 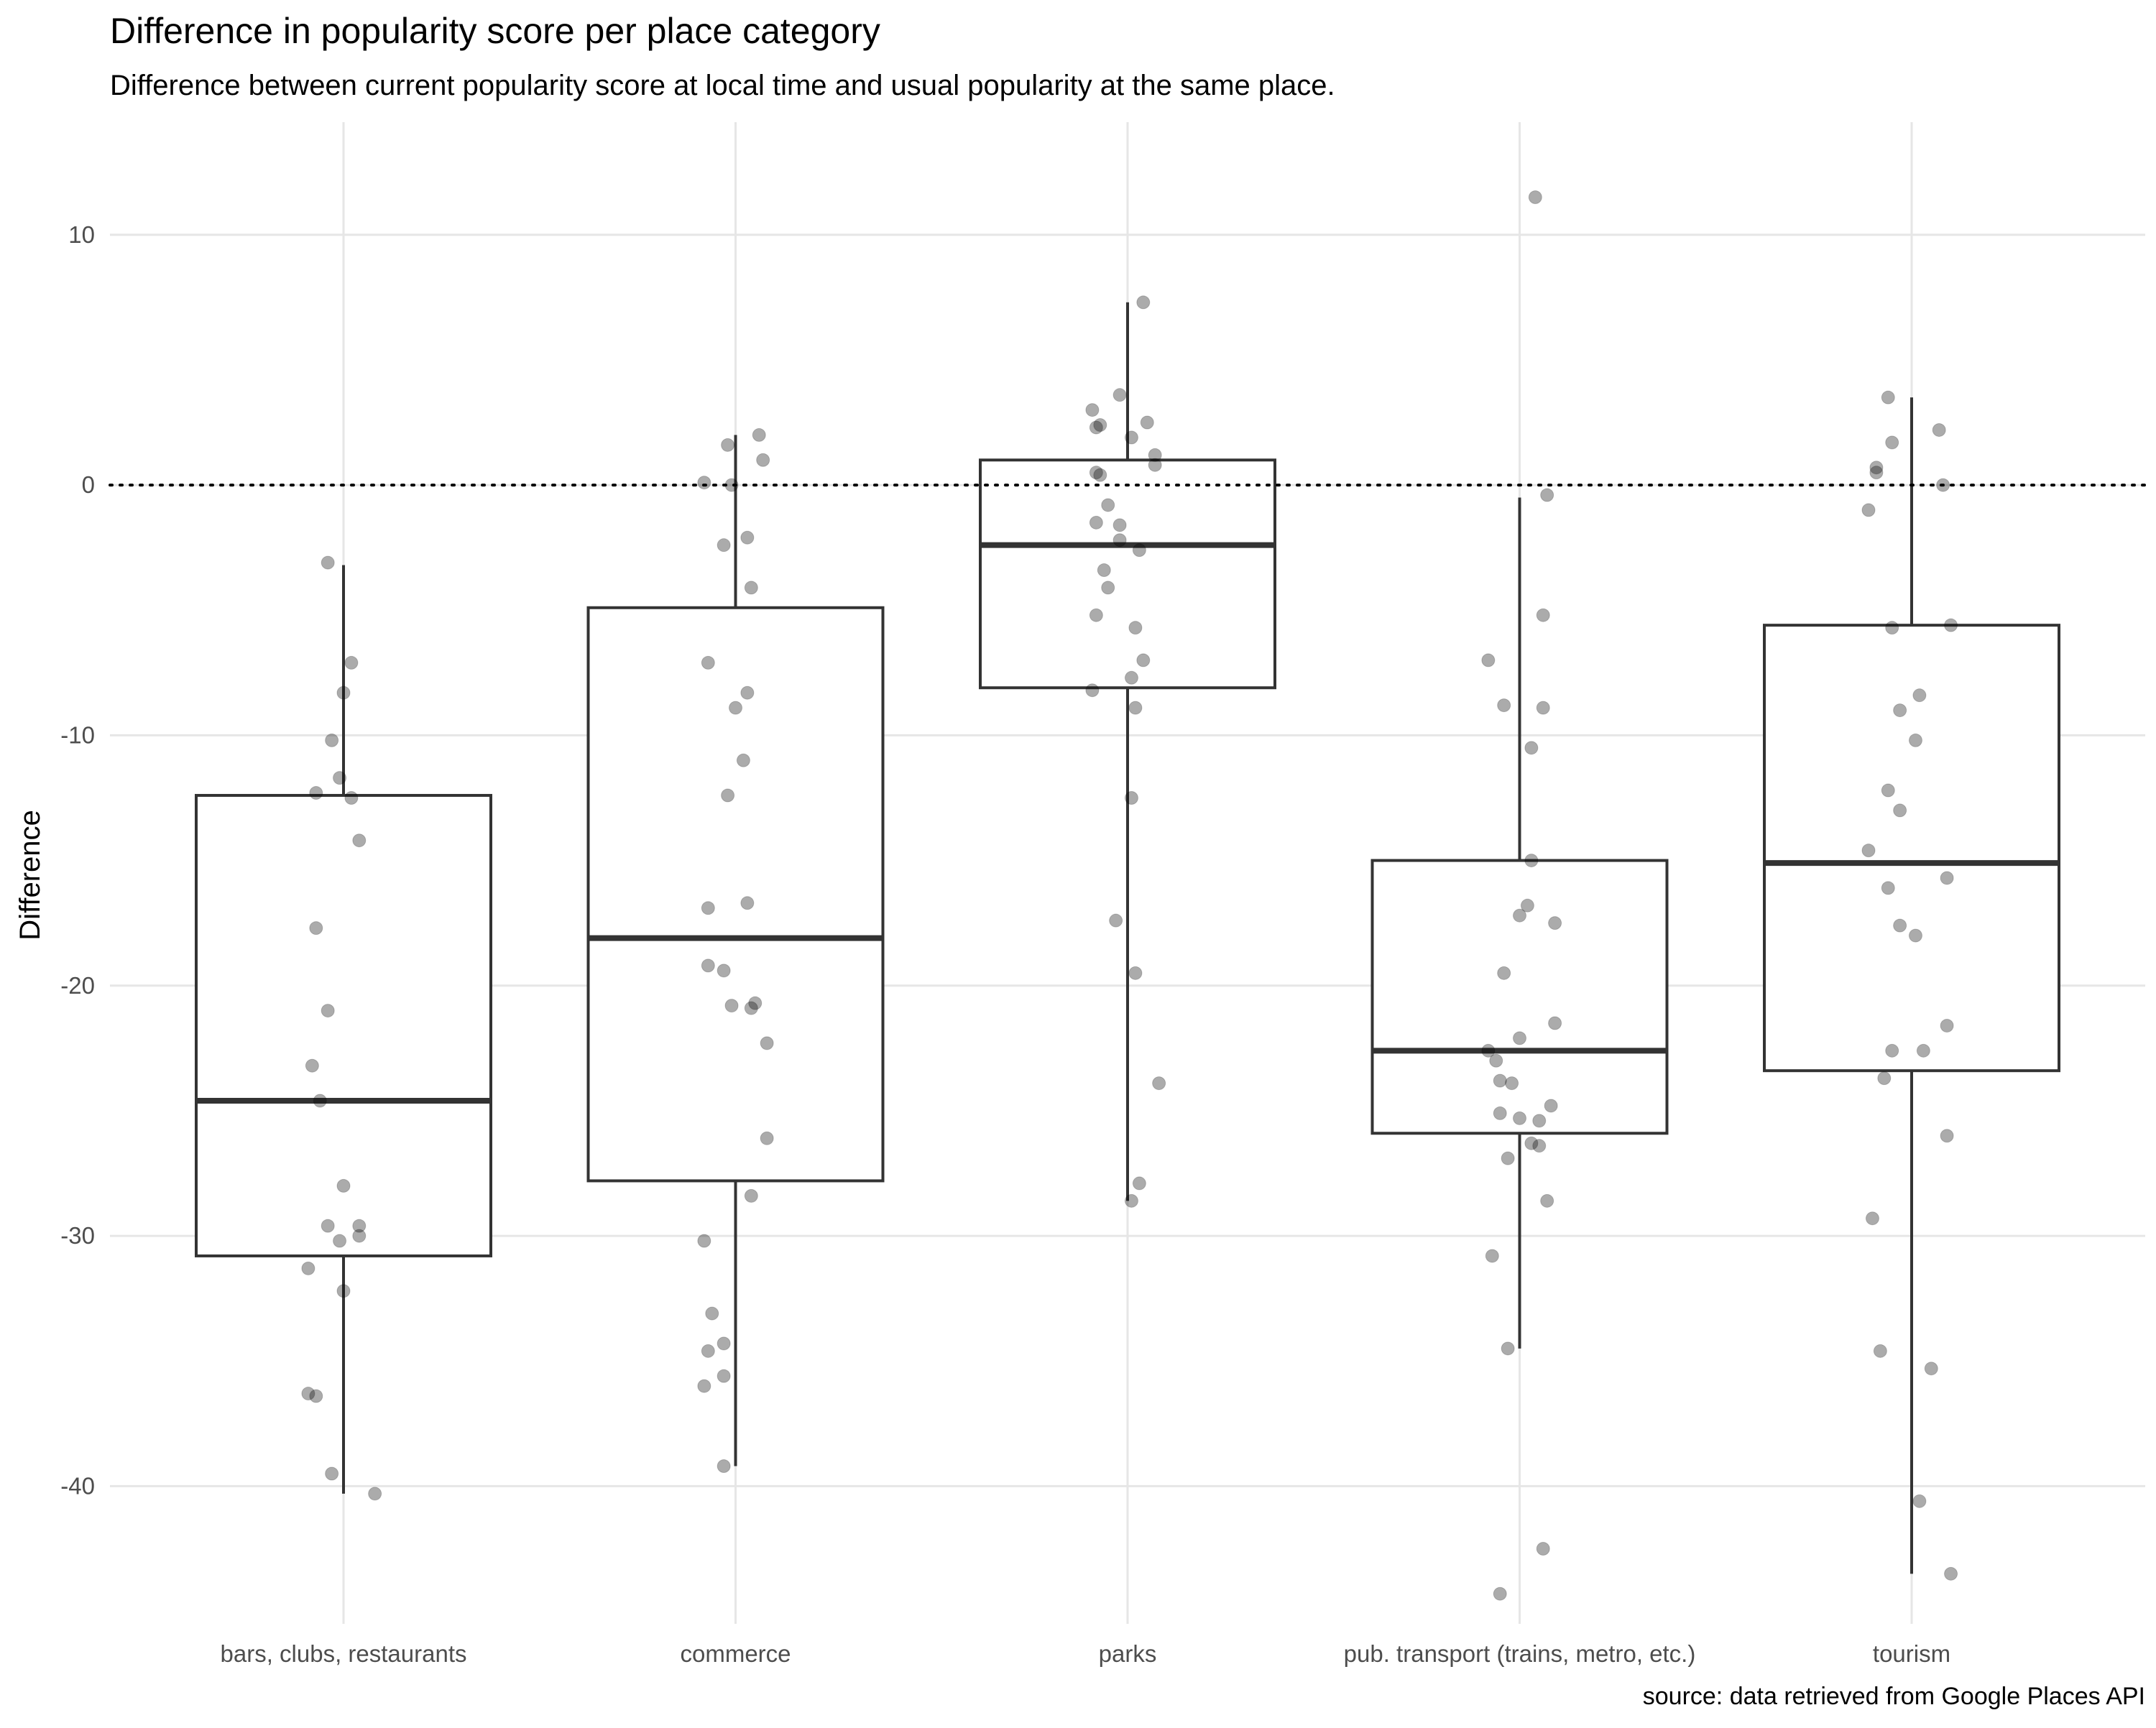 I want to click on x-tick-label: bars, clubs, restaurants, so click(x=344, y=1654).